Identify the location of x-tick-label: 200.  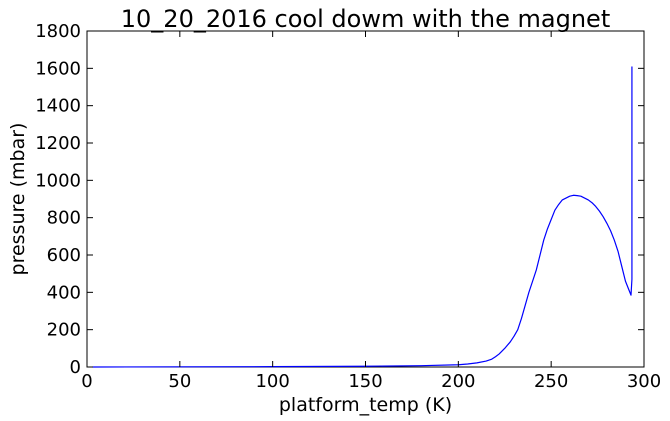
(458, 381).